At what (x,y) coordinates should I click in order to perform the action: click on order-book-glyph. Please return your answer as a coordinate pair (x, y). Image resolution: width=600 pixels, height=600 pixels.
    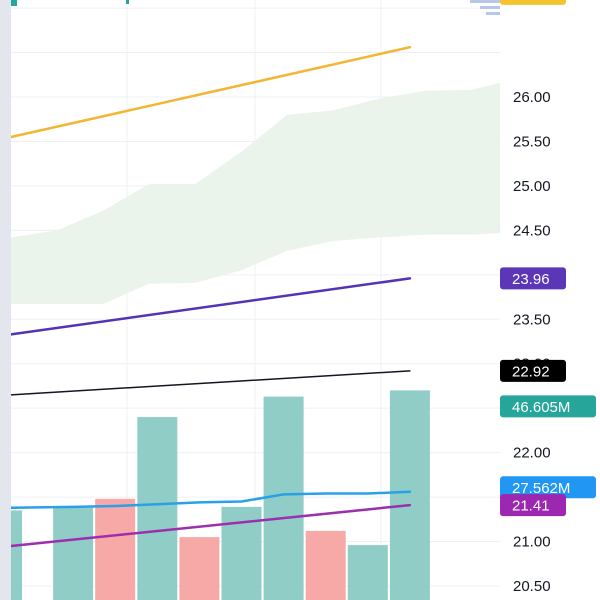
    Looking at the image, I should click on (485, 7).